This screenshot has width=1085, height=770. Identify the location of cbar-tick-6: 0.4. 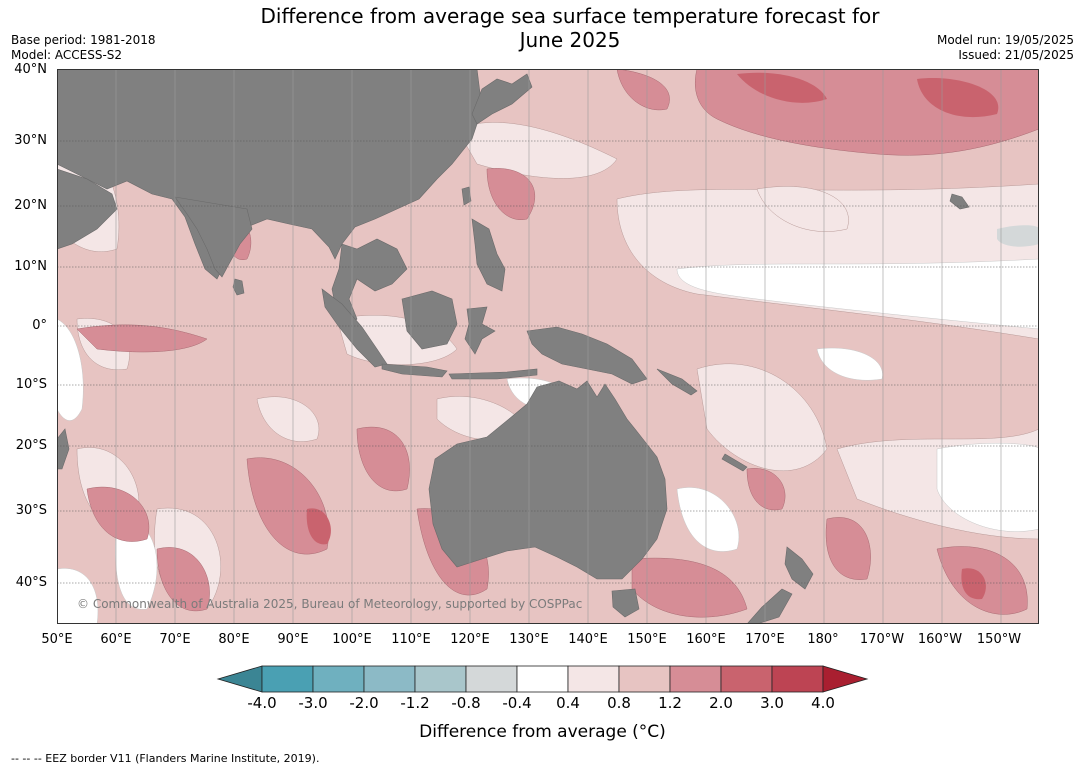
(568, 703).